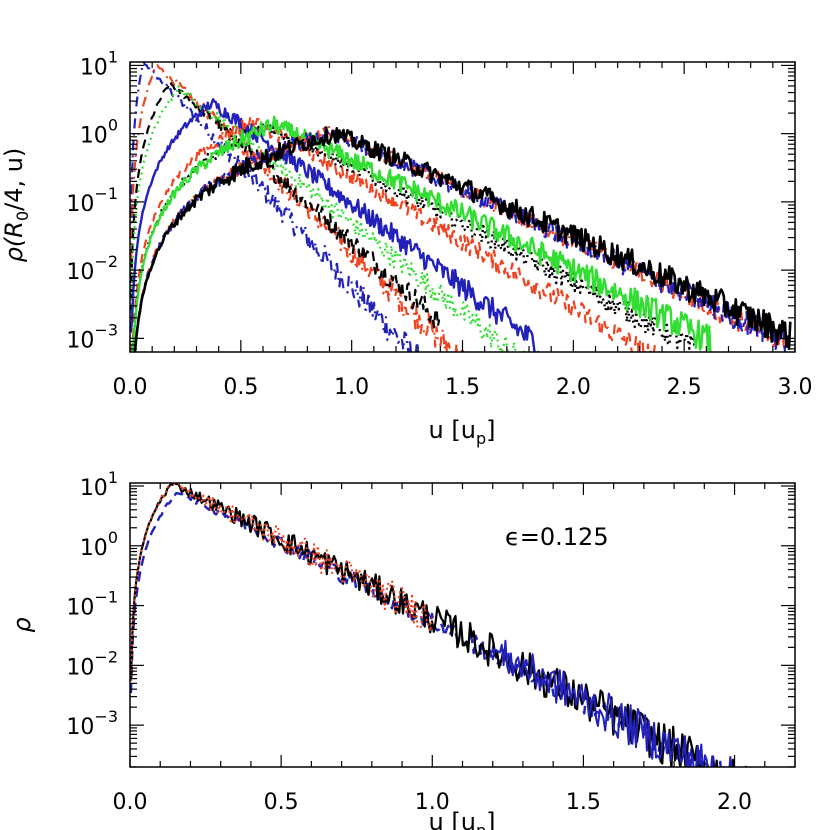 This screenshot has height=830, width=830. I want to click on epsilon-annotation: ϵ=0.125, so click(557, 537).